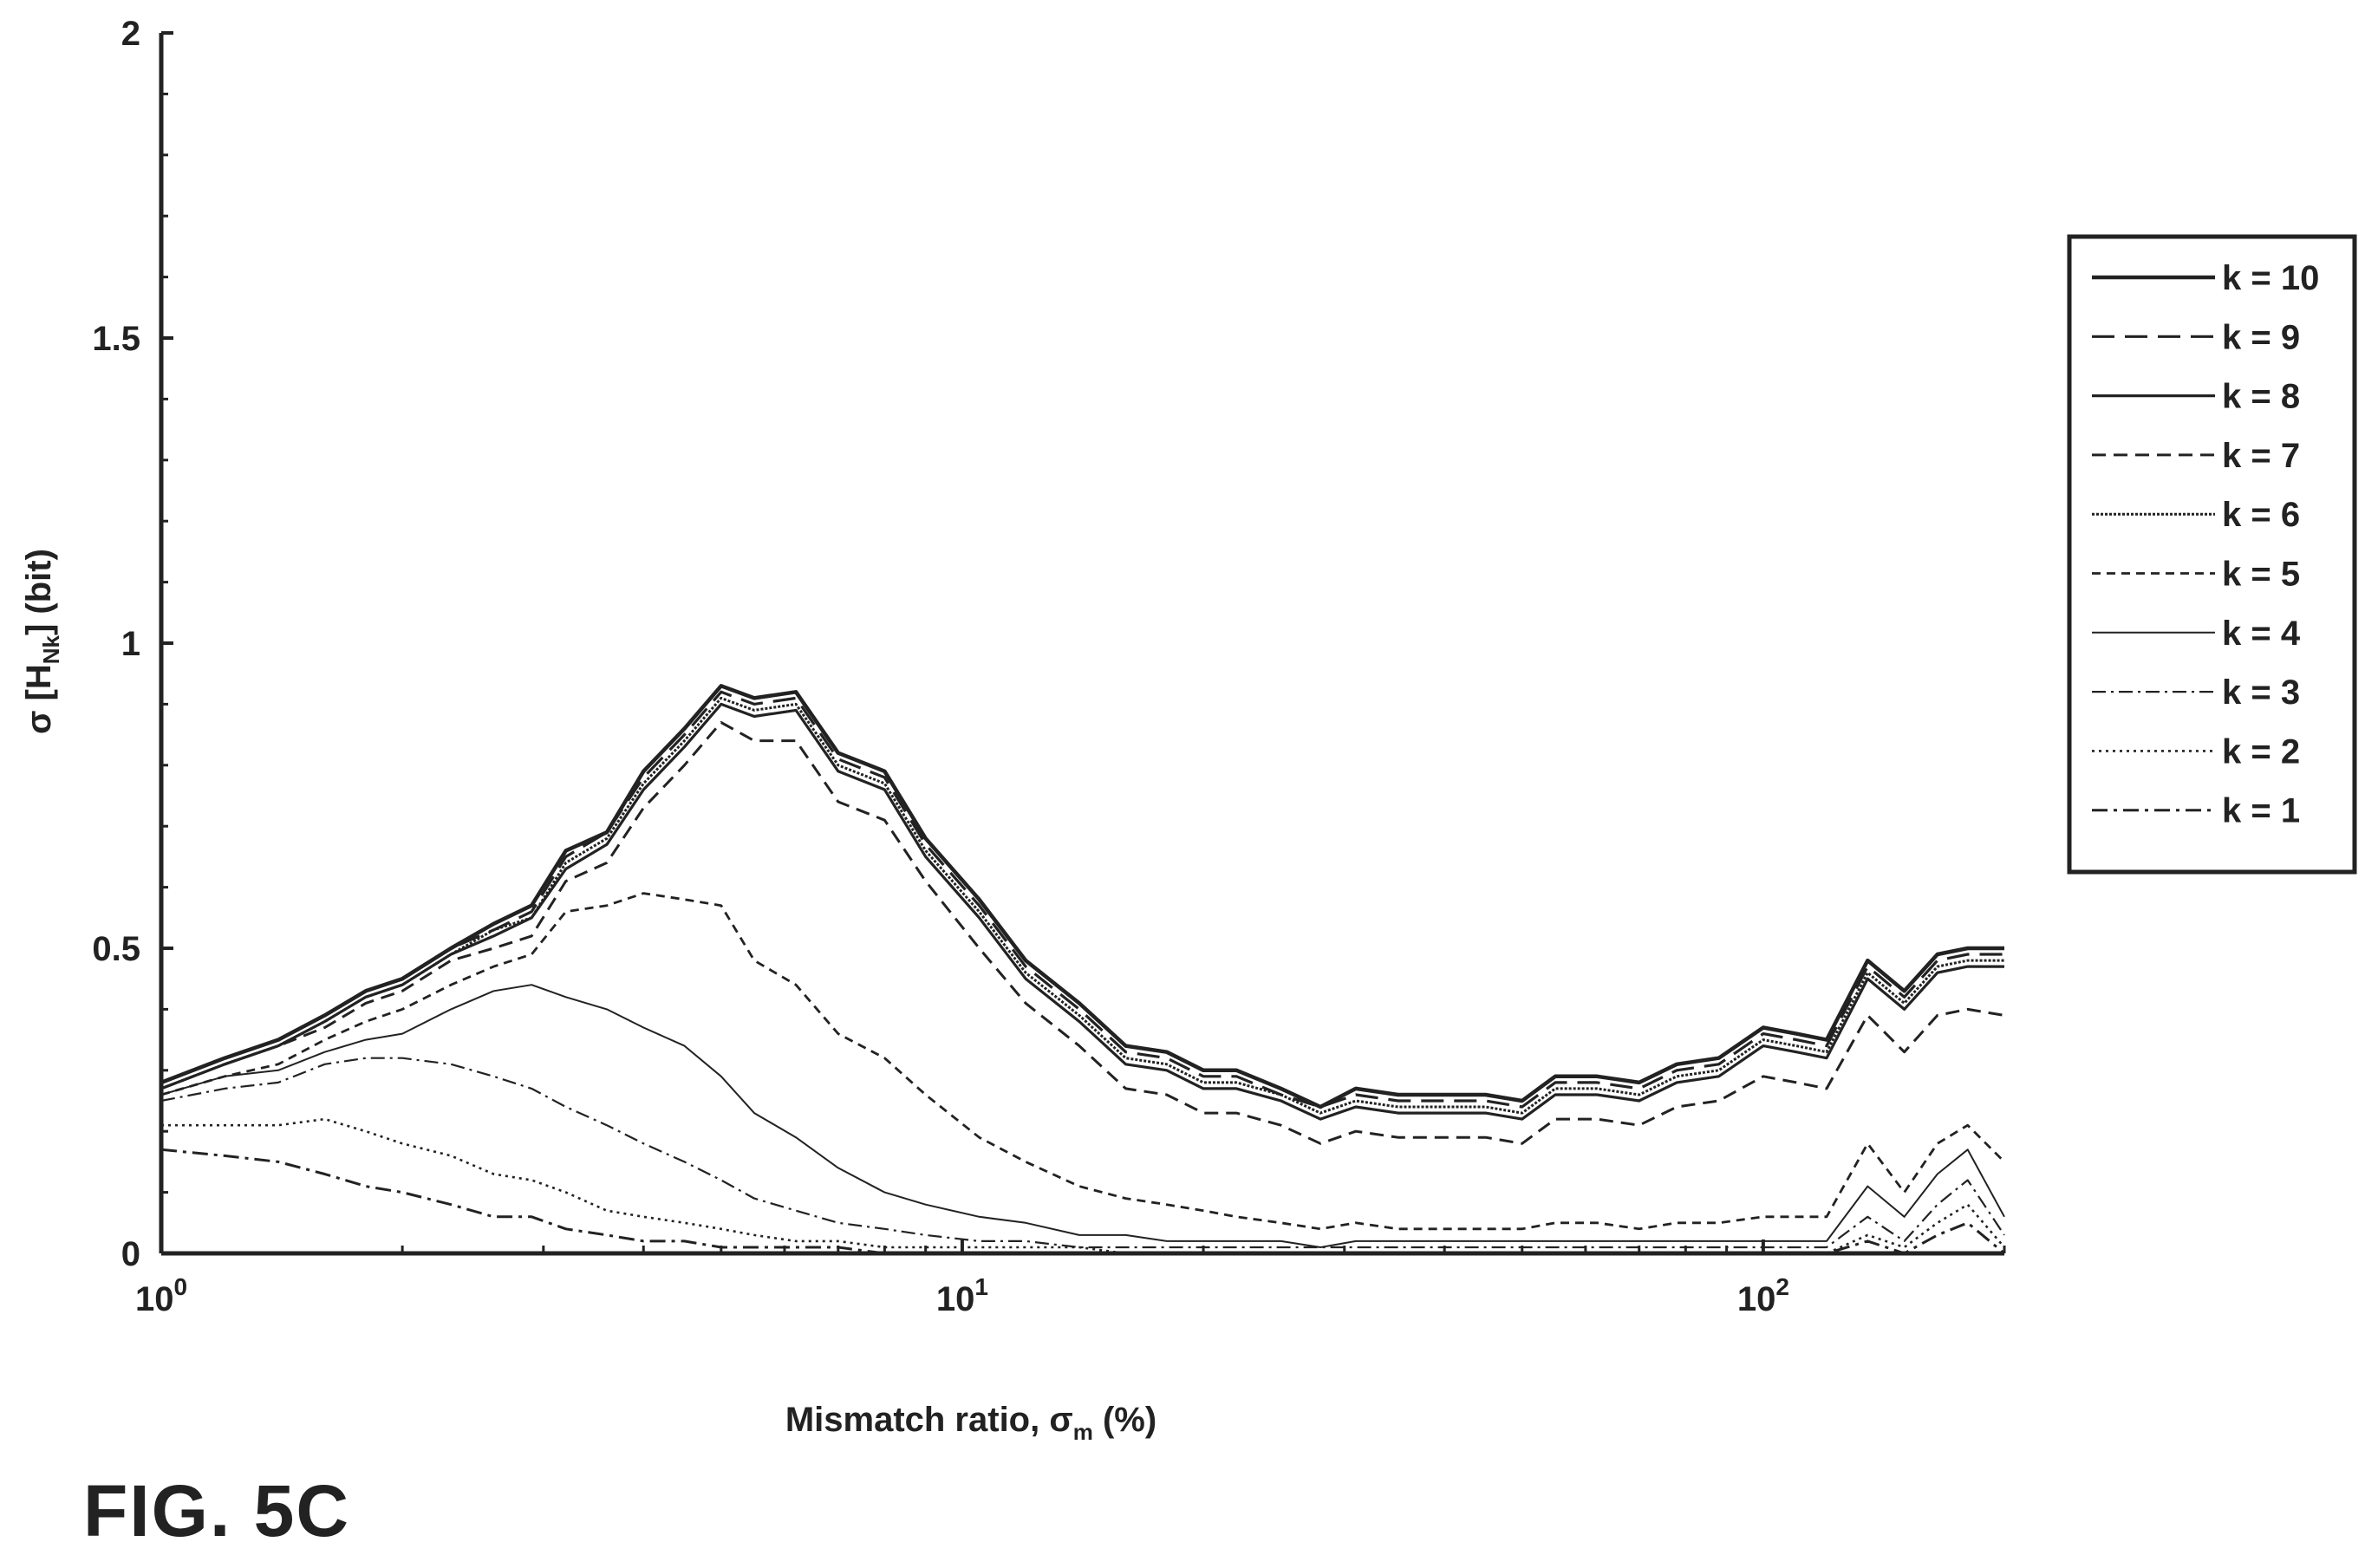 Image resolution: width=2378 pixels, height=1568 pixels. I want to click on legend-label: k = 5, so click(2261, 575).